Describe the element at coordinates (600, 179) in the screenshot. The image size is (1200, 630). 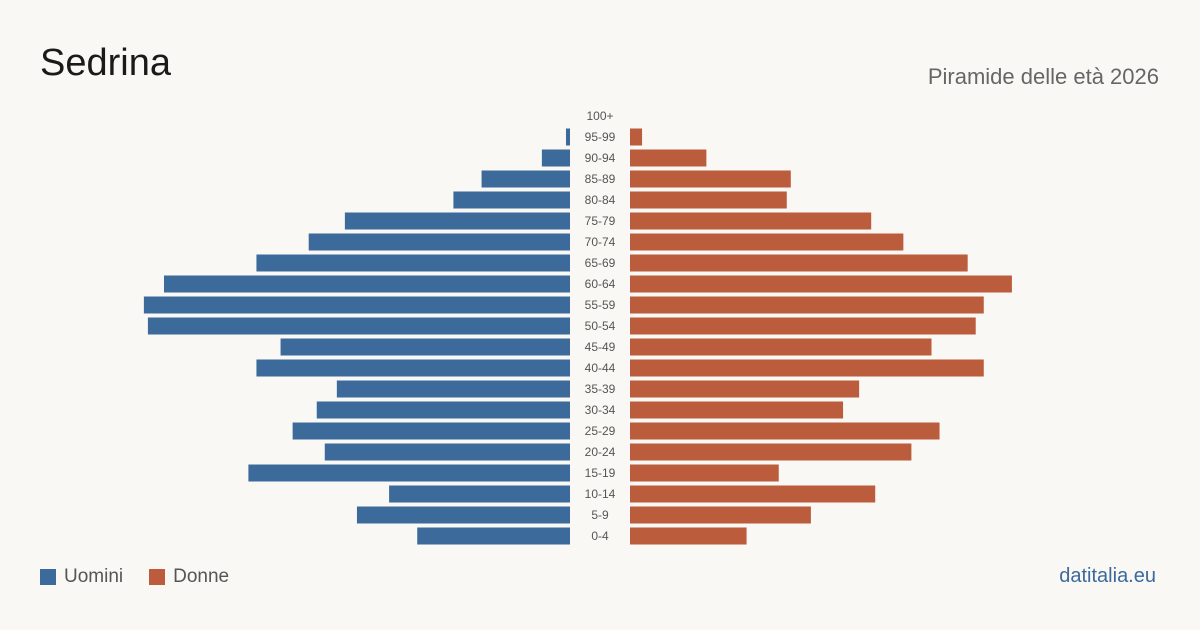
I see `age-label-85-89: 85-89` at that location.